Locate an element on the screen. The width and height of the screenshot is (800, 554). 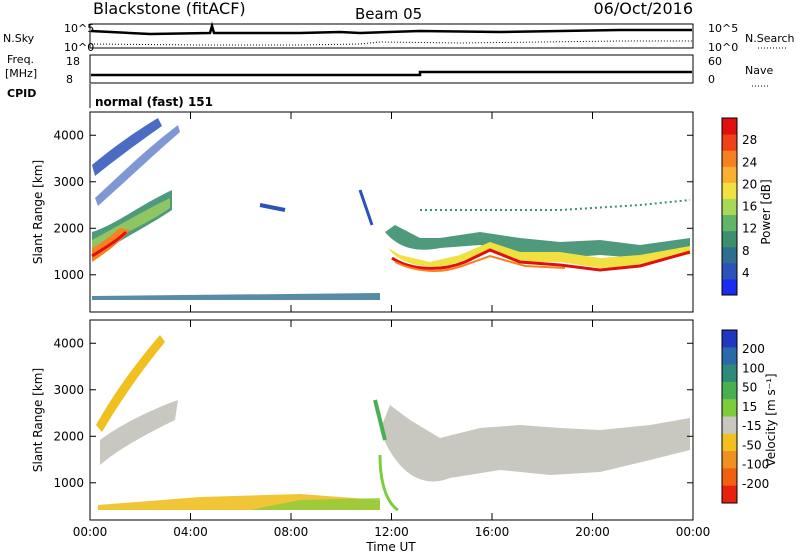
noise-panel-frame is located at coordinates (391, 36).